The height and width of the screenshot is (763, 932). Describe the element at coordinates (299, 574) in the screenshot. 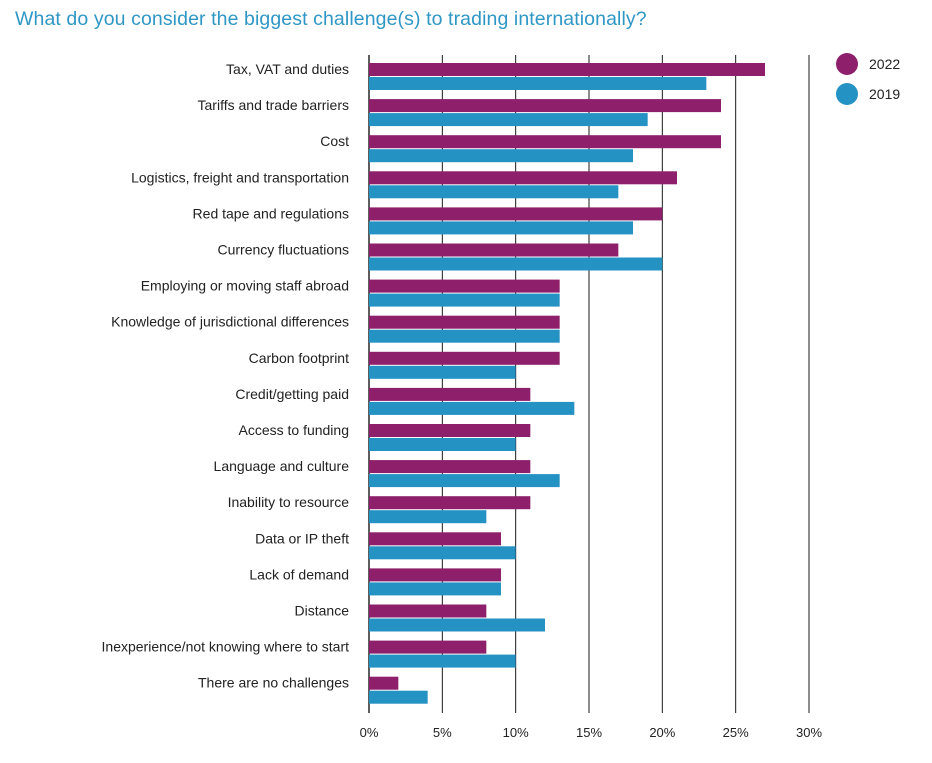

I see `category-label: Lack of demand` at that location.